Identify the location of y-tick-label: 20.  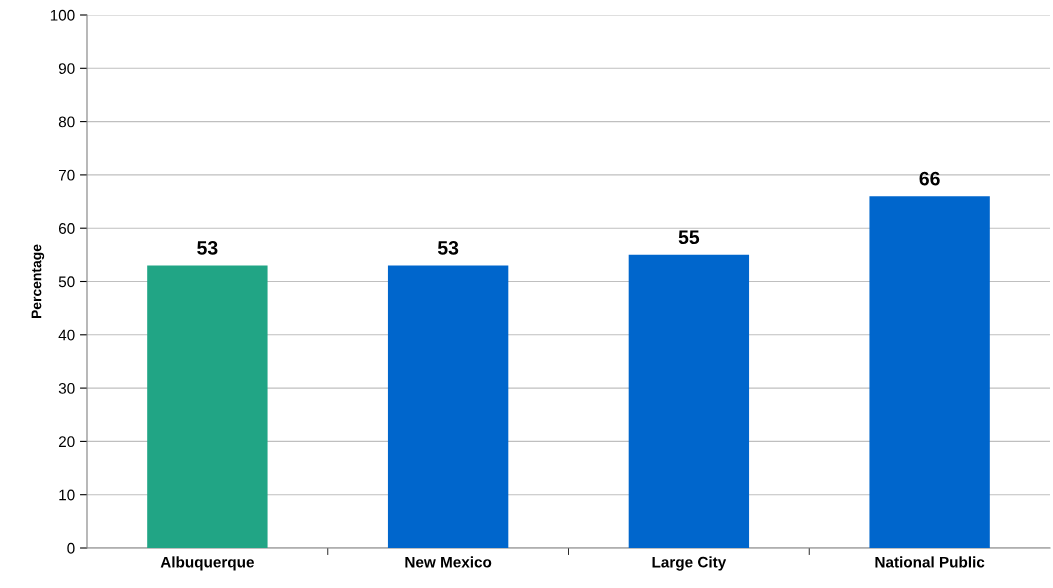
(66, 442).